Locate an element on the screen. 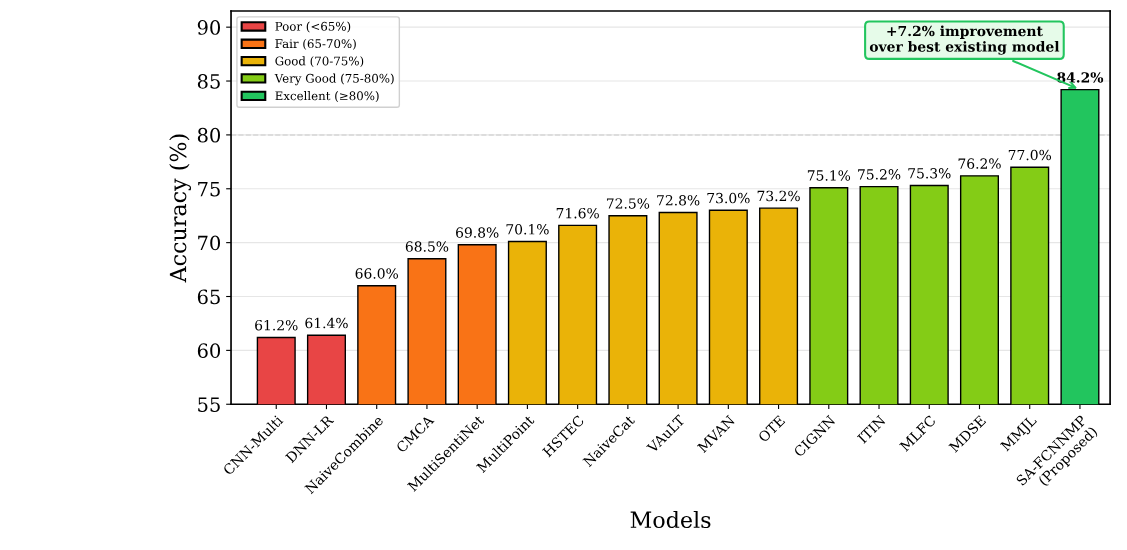  data-label: 70.1% is located at coordinates (527, 229).